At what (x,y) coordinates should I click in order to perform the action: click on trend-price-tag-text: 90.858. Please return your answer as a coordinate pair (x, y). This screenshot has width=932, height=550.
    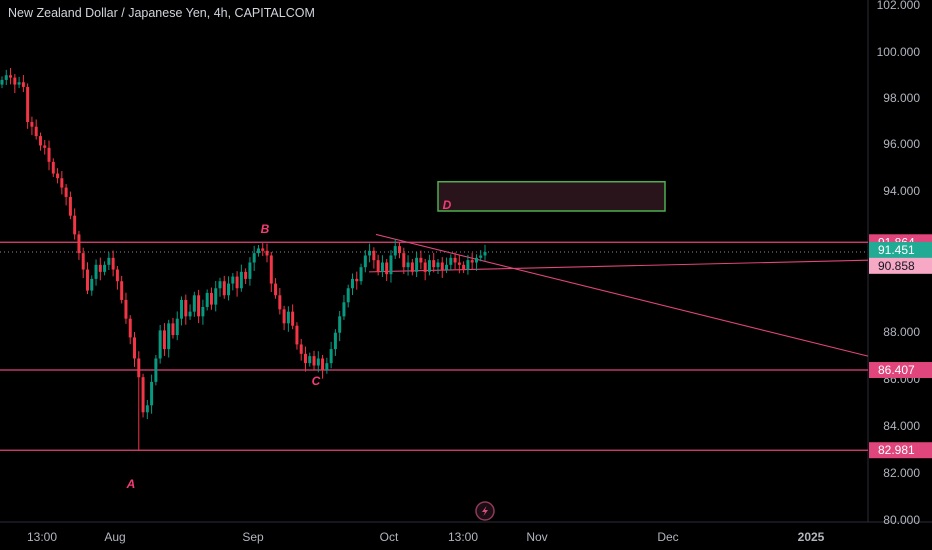
    Looking at the image, I should click on (896, 266).